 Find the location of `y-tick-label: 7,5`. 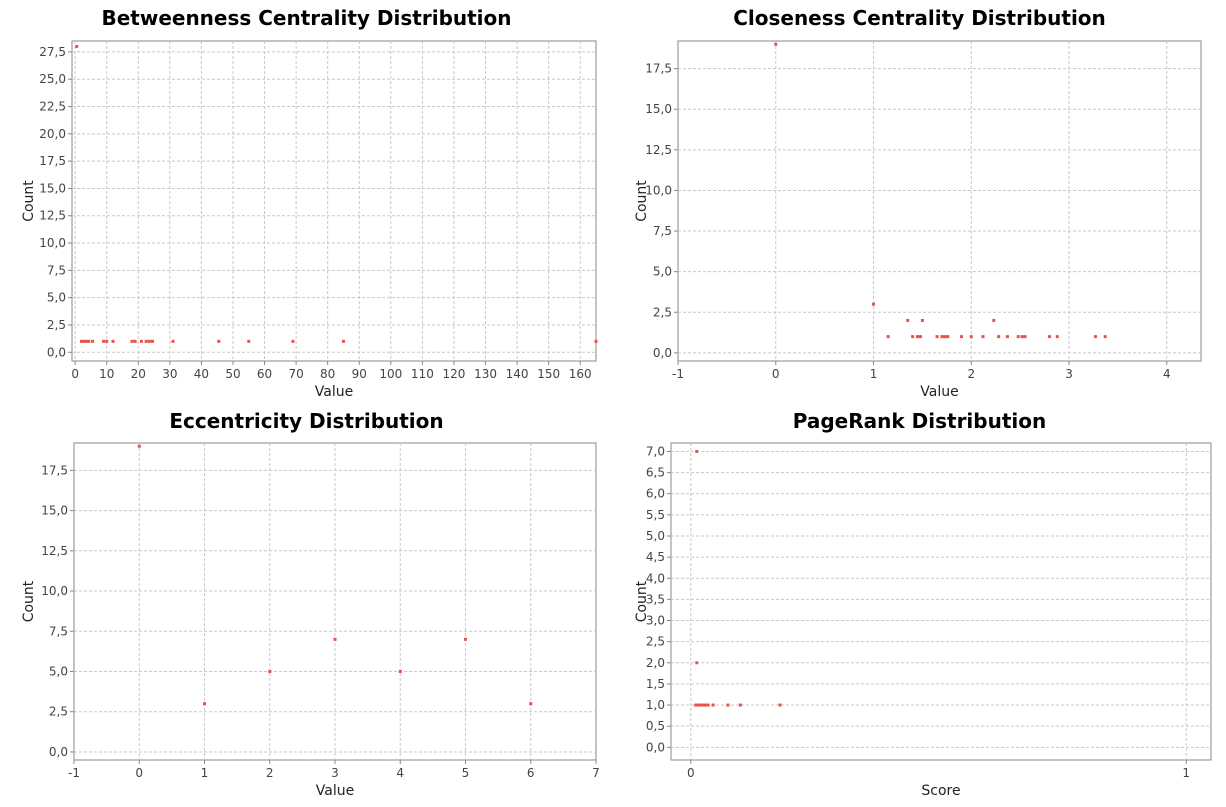

y-tick-label: 7,5 is located at coordinates (56, 270).